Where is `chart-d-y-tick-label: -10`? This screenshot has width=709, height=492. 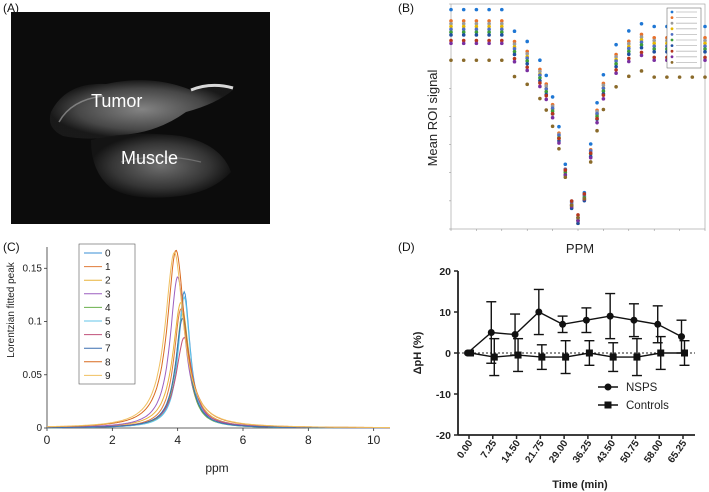
chart-d-y-tick-label: -10 is located at coordinates (443, 395).